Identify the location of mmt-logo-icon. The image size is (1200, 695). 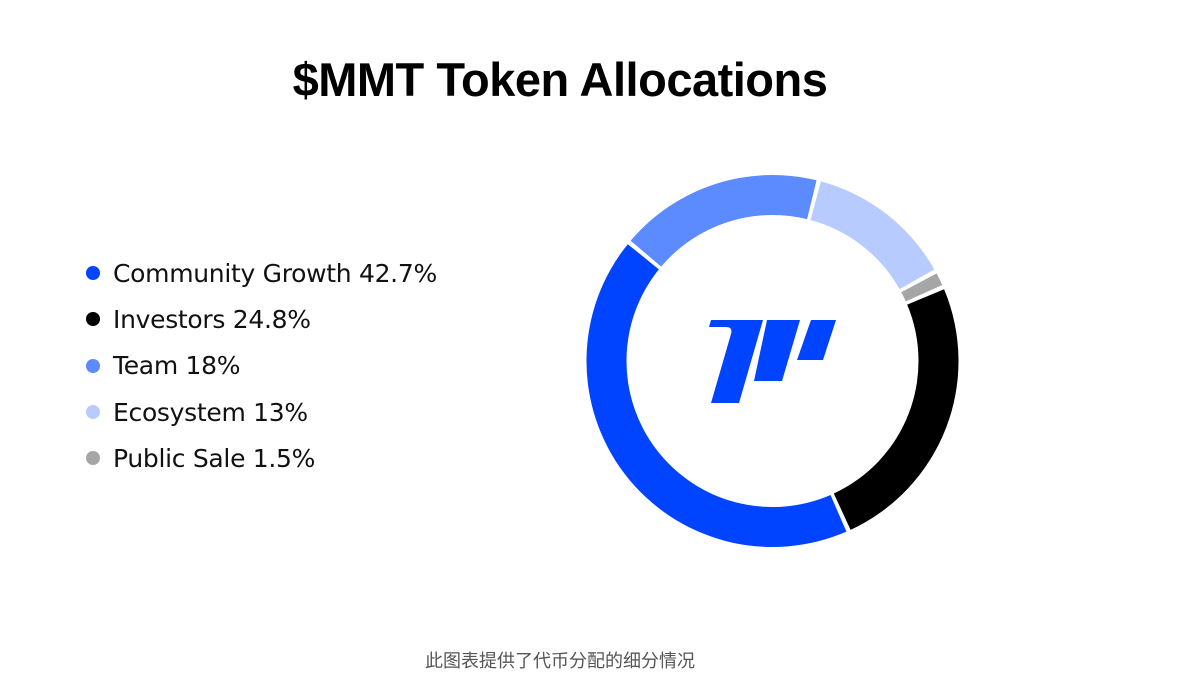
(772, 361).